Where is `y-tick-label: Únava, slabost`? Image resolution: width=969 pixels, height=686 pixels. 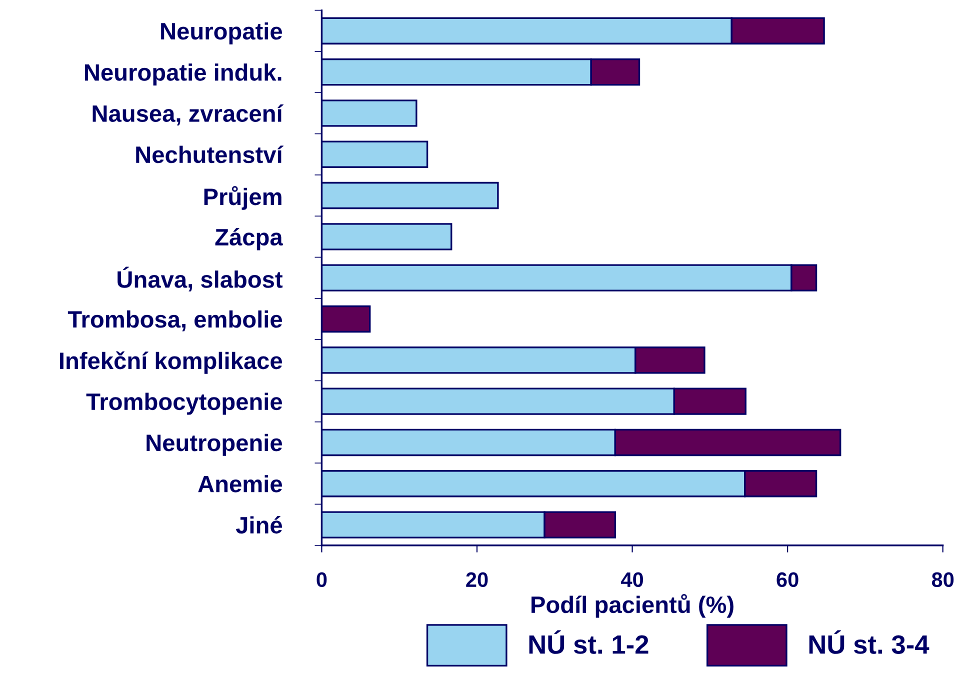 y-tick-label: Únava, slabost is located at coordinates (200, 279).